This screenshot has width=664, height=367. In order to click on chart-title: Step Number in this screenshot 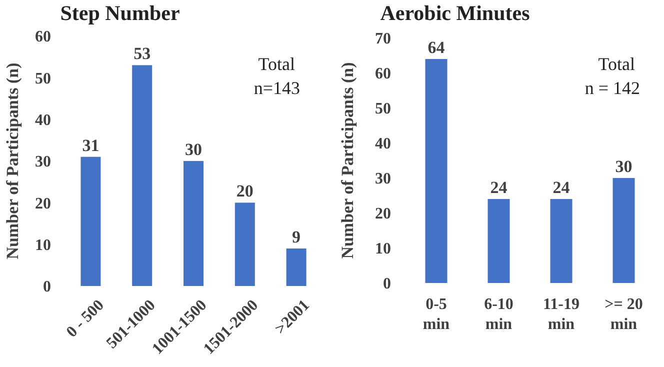, I will do `click(120, 13)`.